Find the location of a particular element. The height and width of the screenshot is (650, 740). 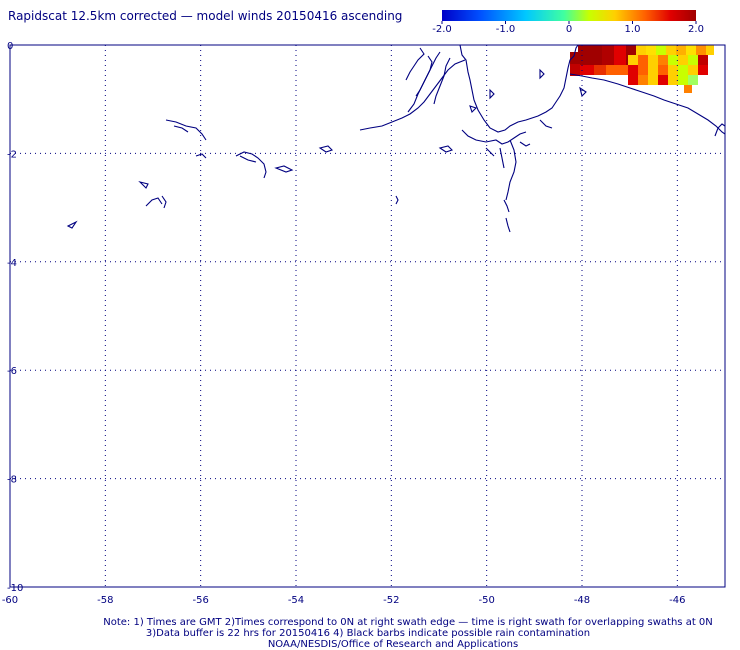

y-tick-label: -2 is located at coordinates (12, 154).